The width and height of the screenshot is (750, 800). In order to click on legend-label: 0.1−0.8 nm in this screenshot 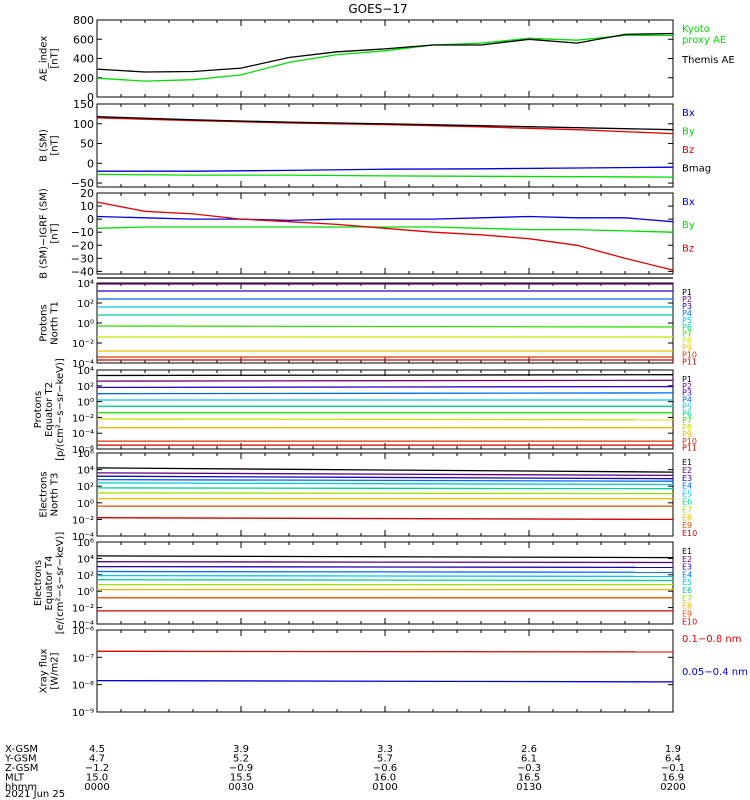, I will do `click(711, 639)`.